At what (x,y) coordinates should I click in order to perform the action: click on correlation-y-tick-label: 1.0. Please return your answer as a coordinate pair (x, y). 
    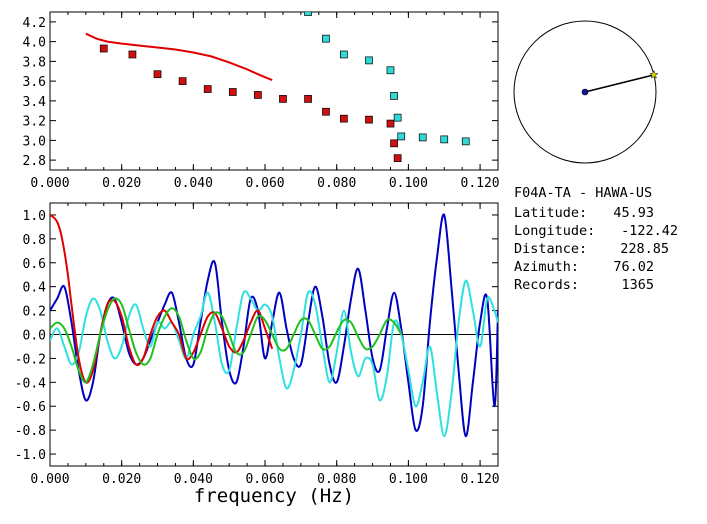
    Looking at the image, I should click on (34, 216).